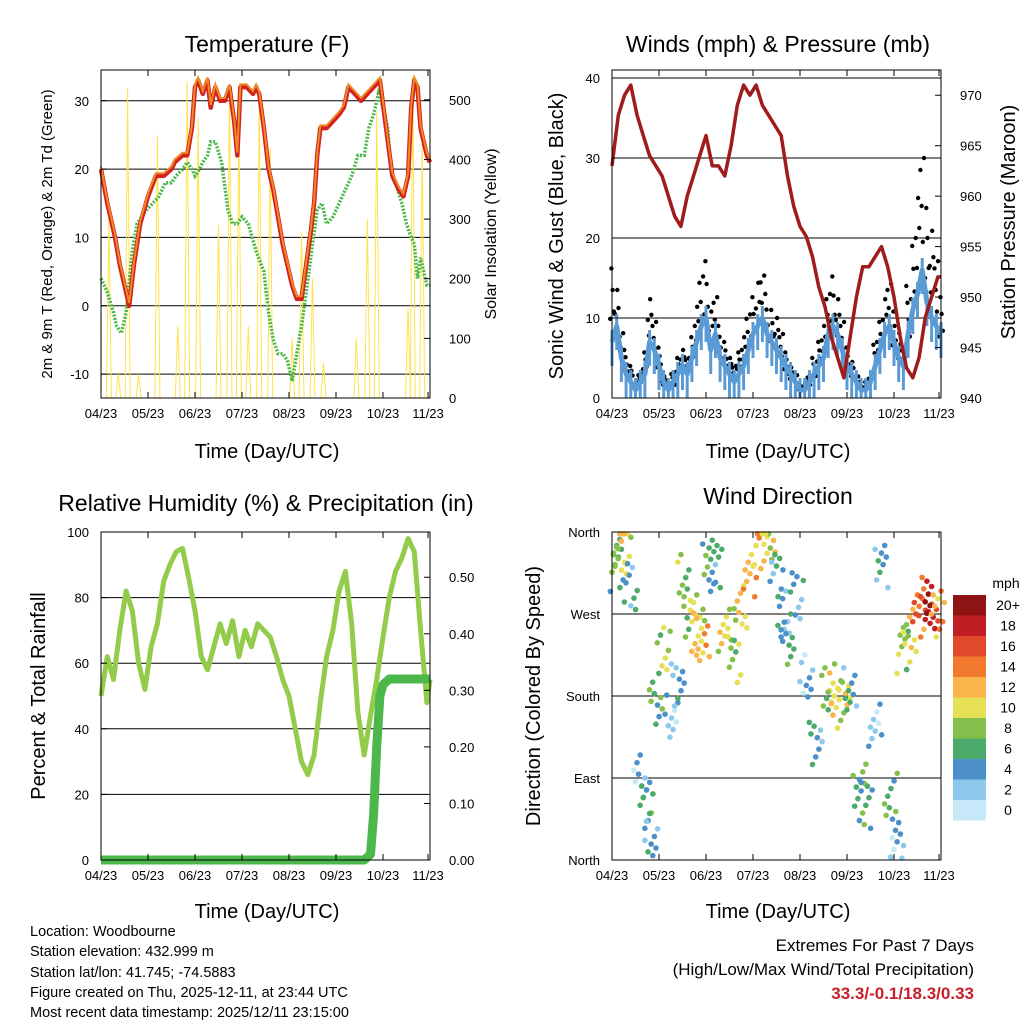  What do you see at coordinates (461, 860) in the screenshot?
I see `humidity-y2tick-label: 0.00` at bounding box center [461, 860].